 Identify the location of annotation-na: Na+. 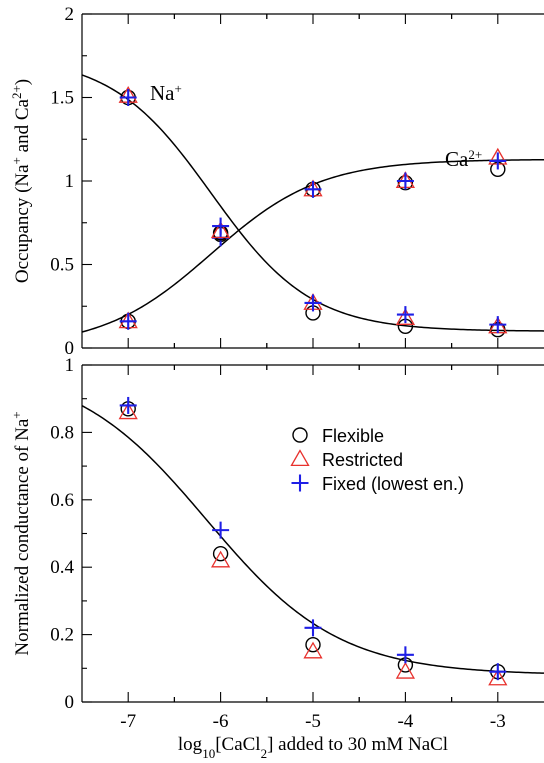
(166, 93).